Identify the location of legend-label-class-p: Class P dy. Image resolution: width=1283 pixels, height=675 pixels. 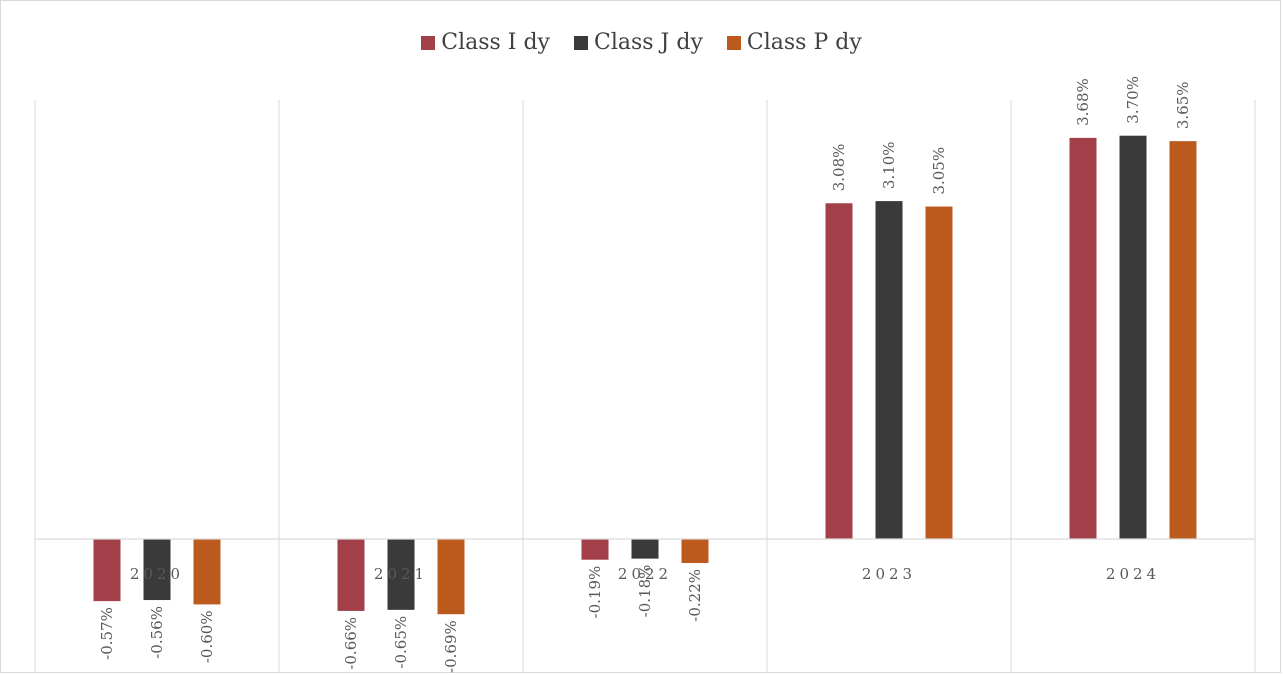
(804, 42).